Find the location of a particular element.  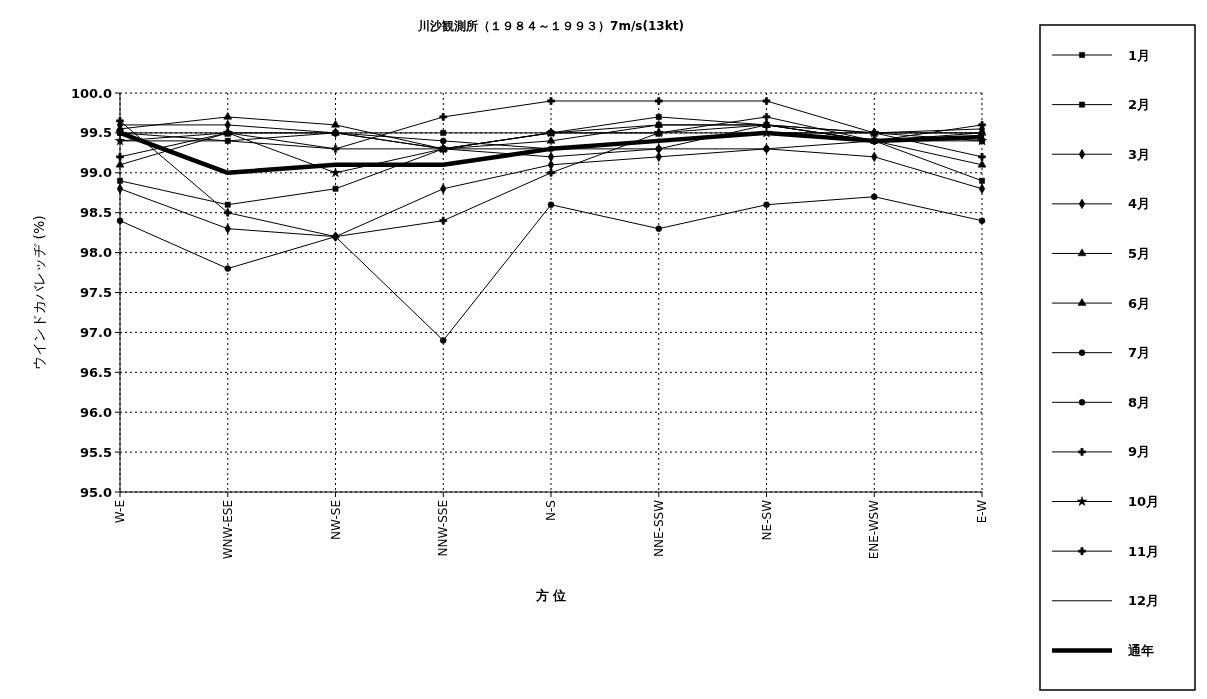

legend-label: 2月 is located at coordinates (1139, 105).